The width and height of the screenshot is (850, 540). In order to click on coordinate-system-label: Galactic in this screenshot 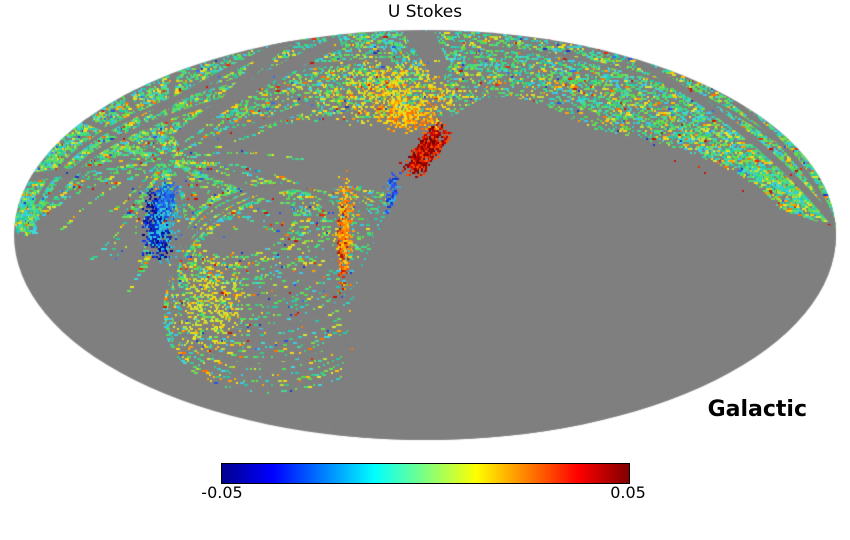, I will do `click(757, 409)`.